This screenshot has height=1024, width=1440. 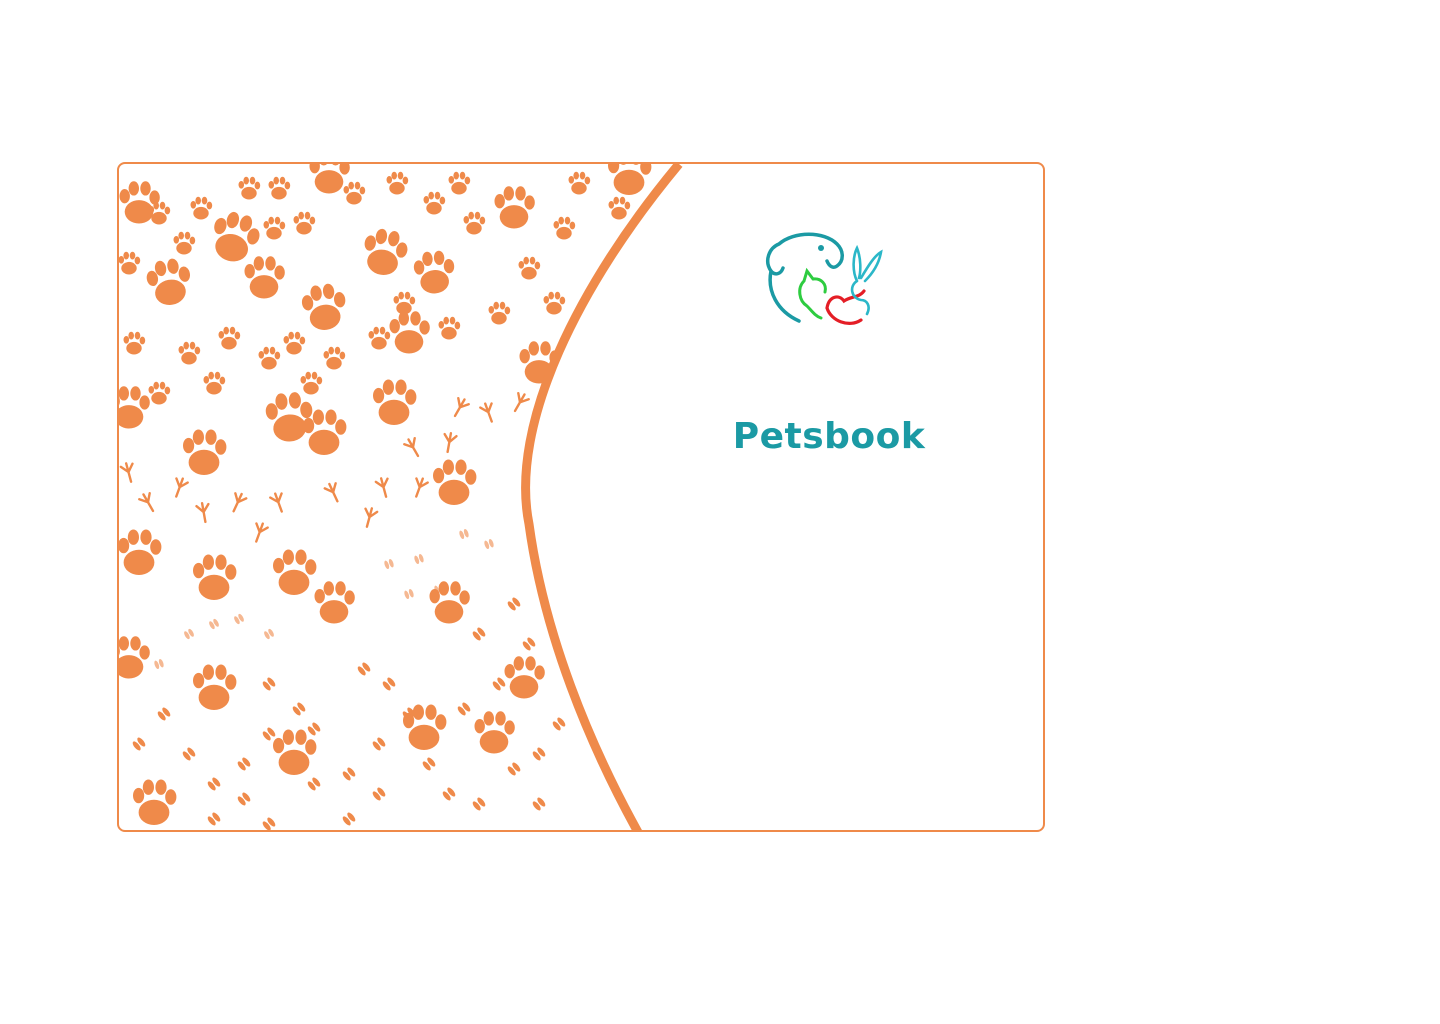 What do you see at coordinates (824, 291) in the screenshot?
I see `pets-logo-icon` at bounding box center [824, 291].